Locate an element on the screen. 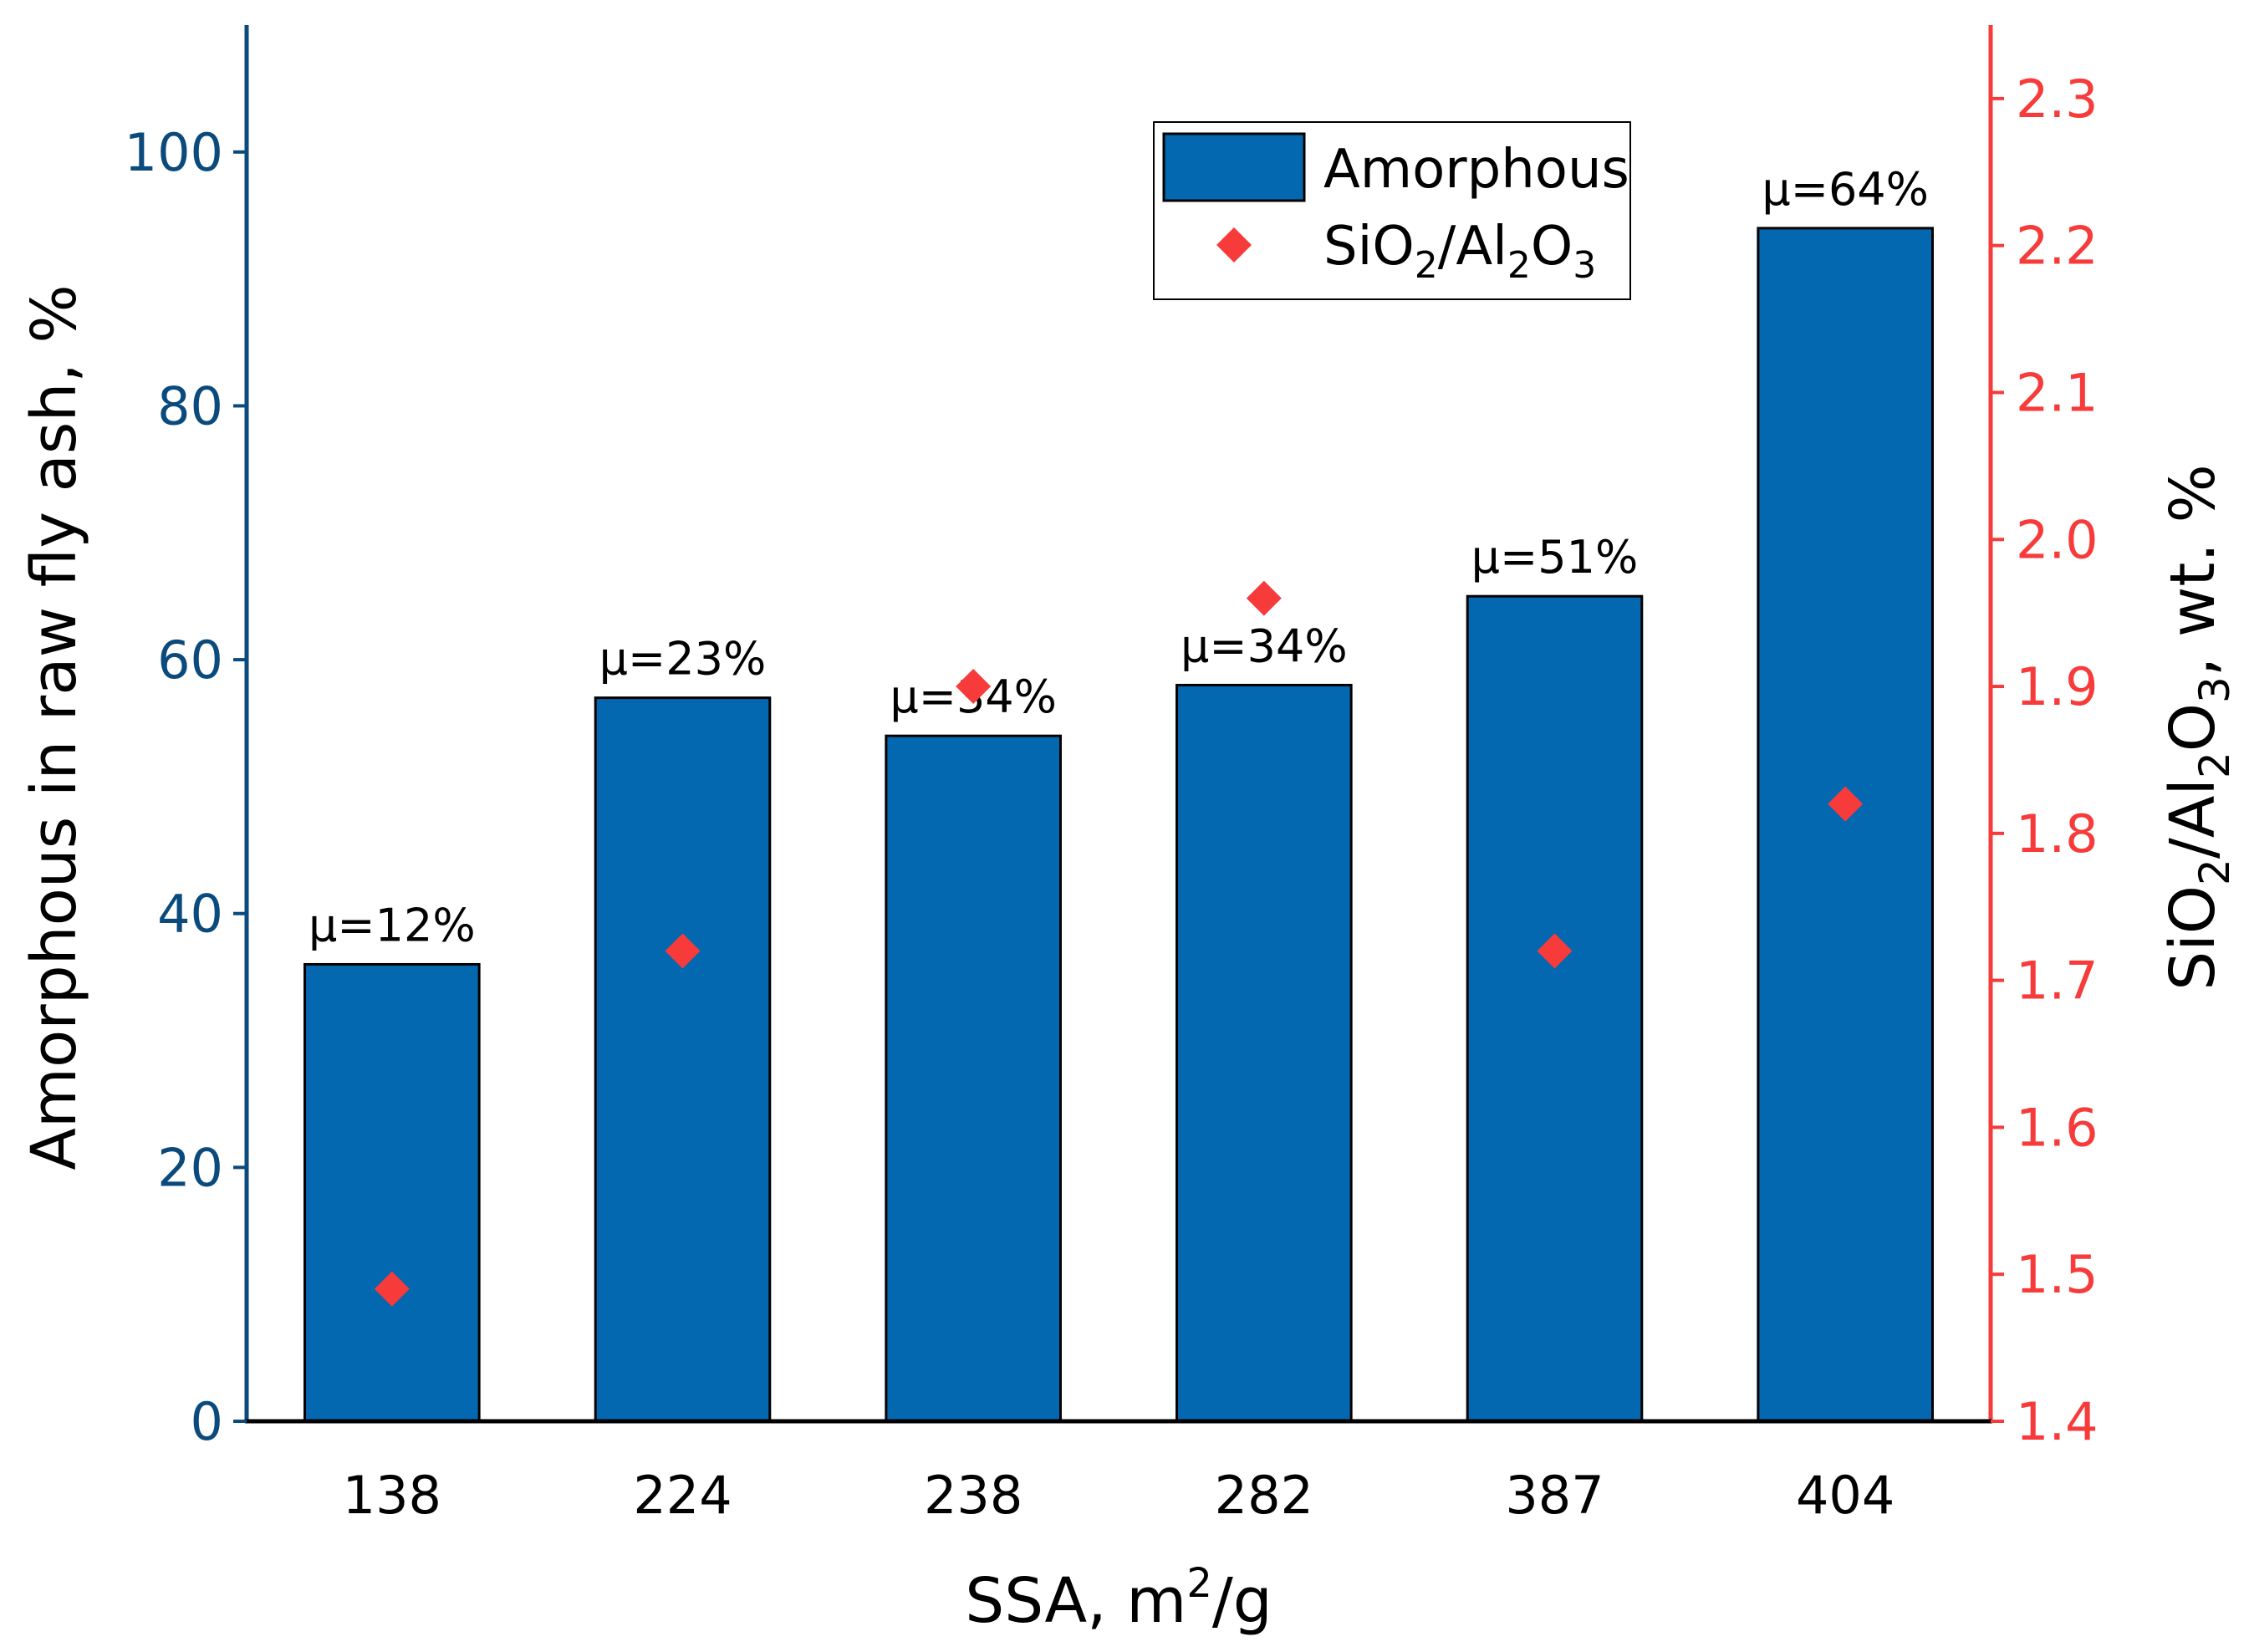  x-tick-label-224: 224 is located at coordinates (682, 1495).